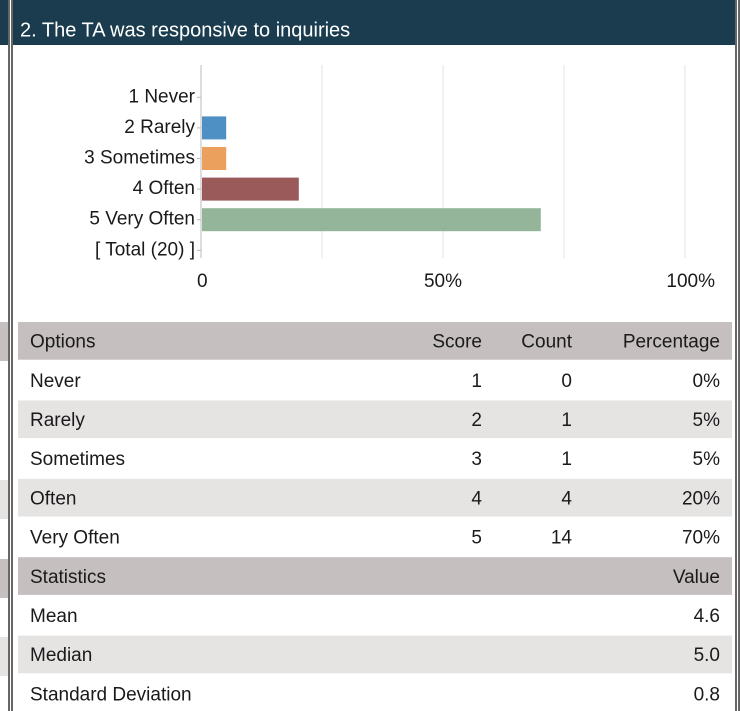  Describe the element at coordinates (54, 616) in the screenshot. I see `table-cell: Mean` at that location.